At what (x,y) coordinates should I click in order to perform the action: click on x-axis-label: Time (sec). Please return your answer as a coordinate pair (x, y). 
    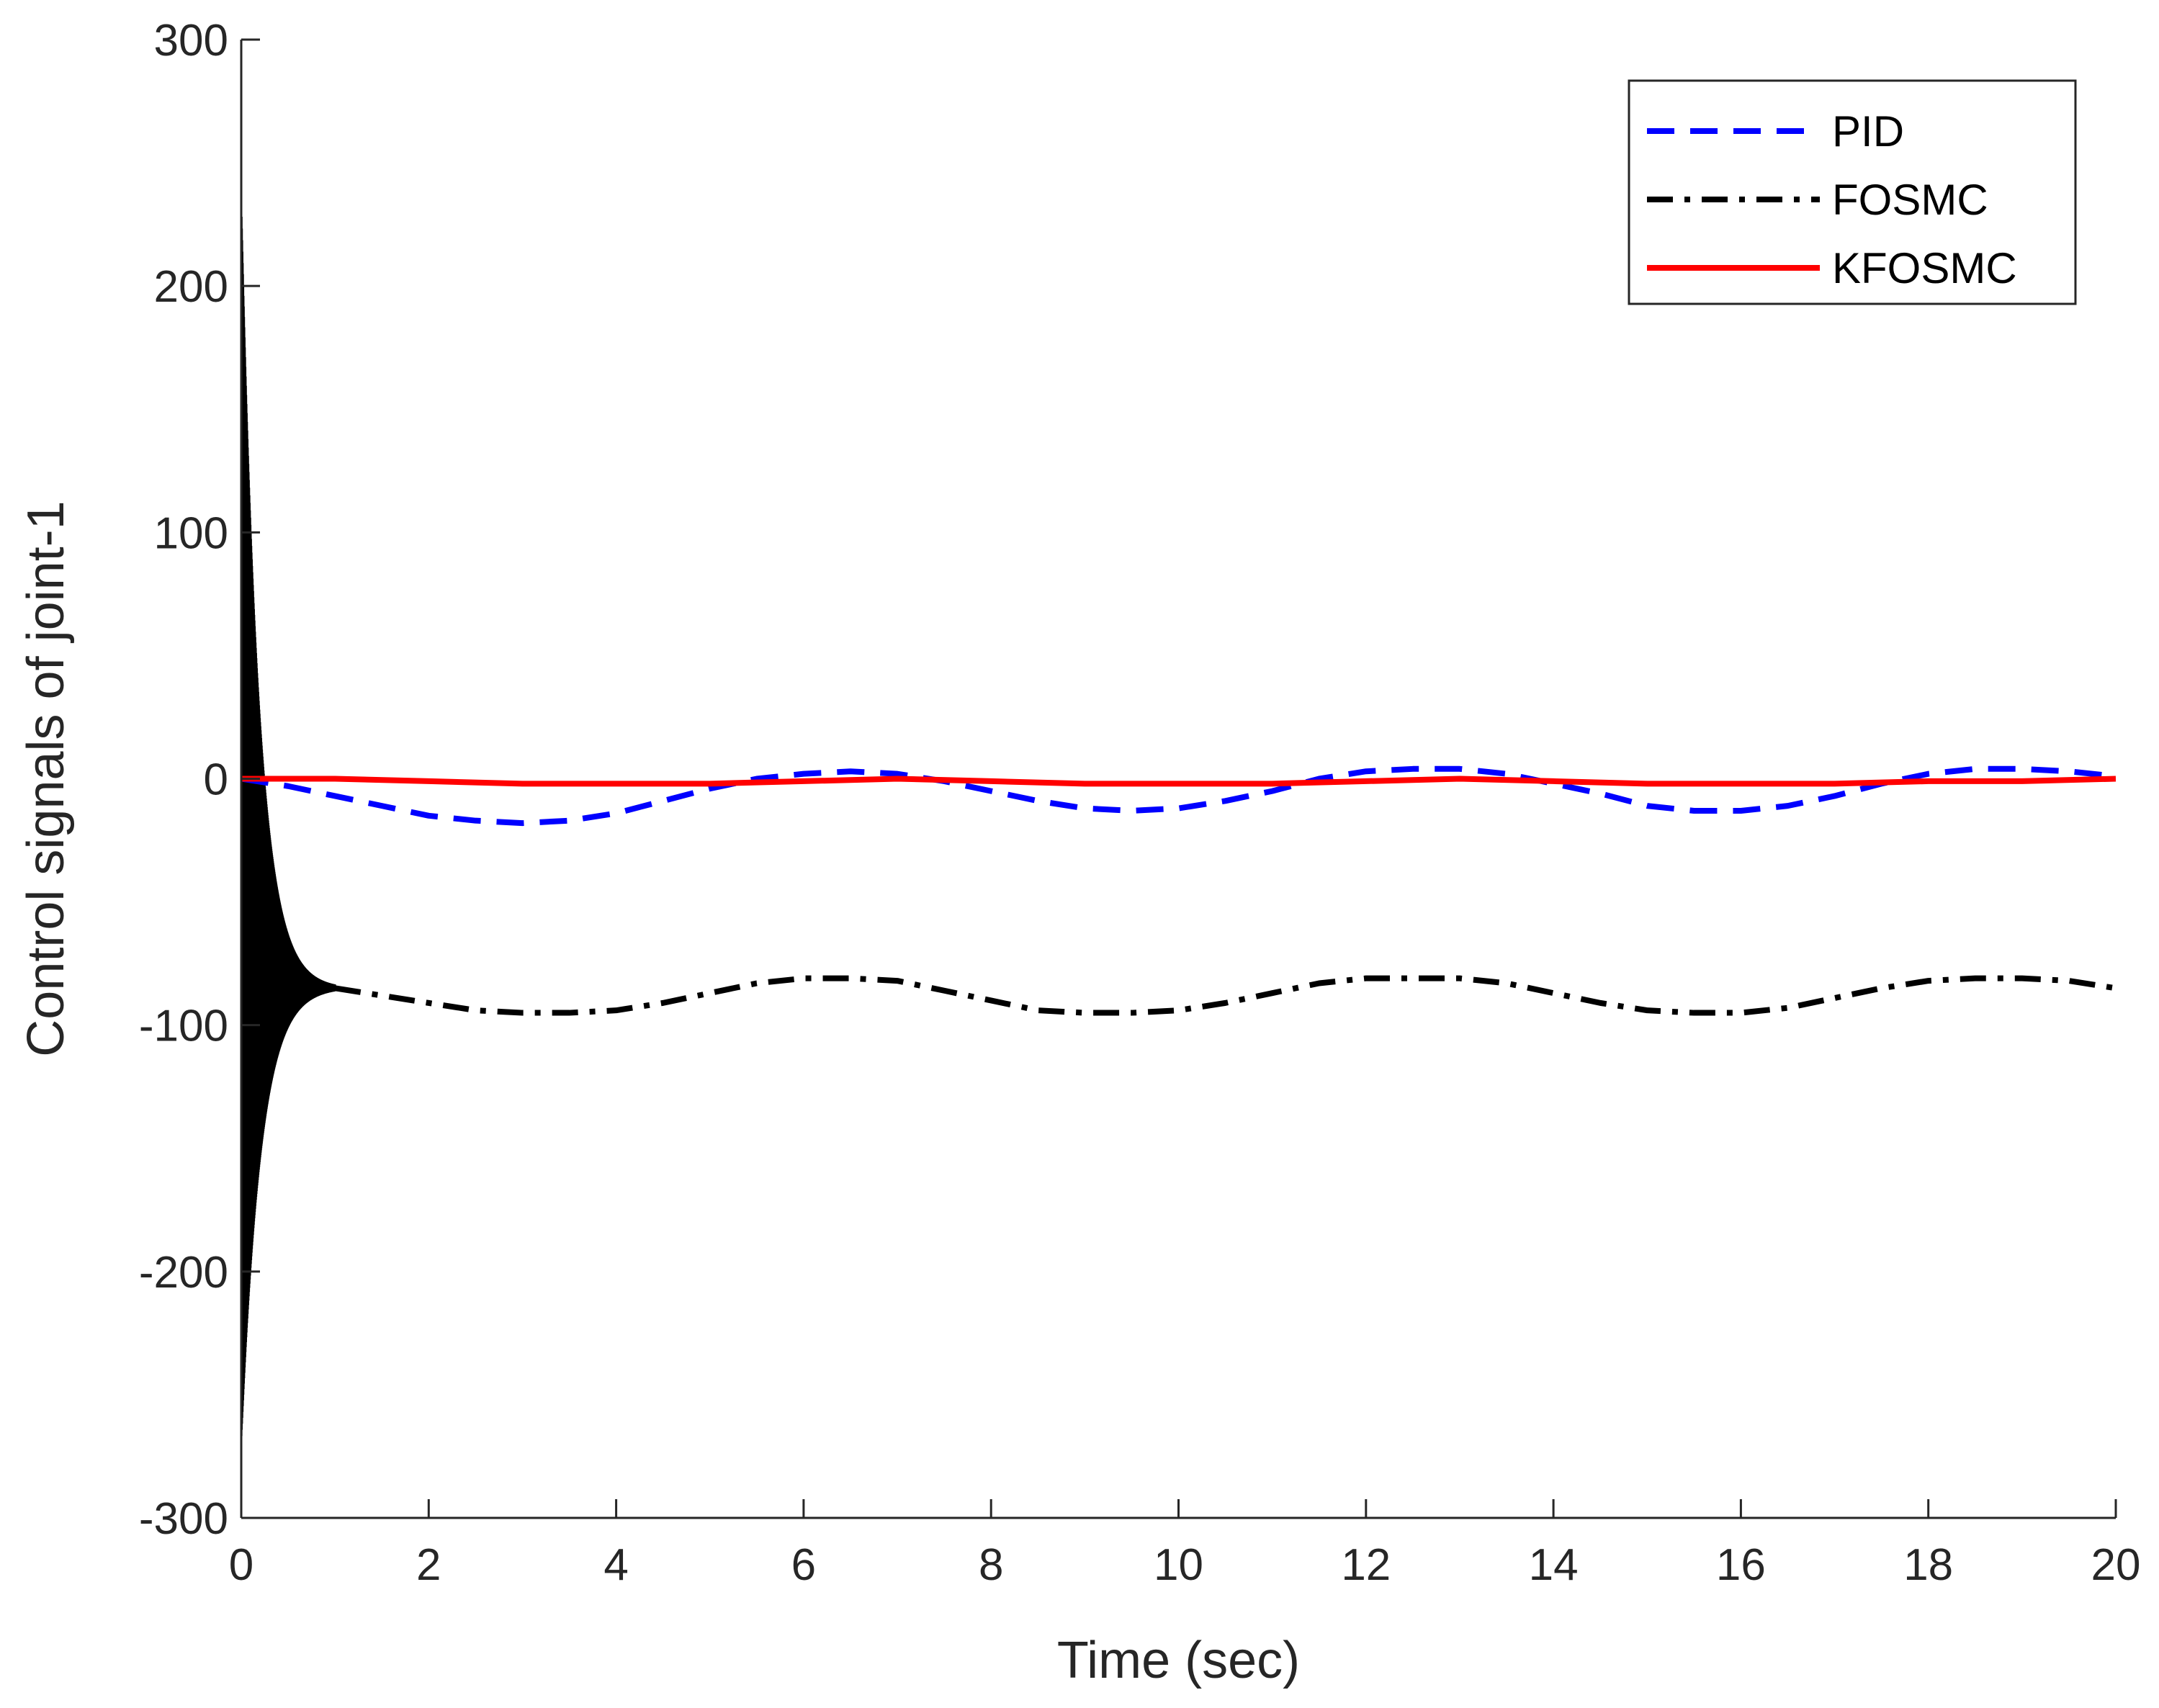
    Looking at the image, I should click on (1178, 1660).